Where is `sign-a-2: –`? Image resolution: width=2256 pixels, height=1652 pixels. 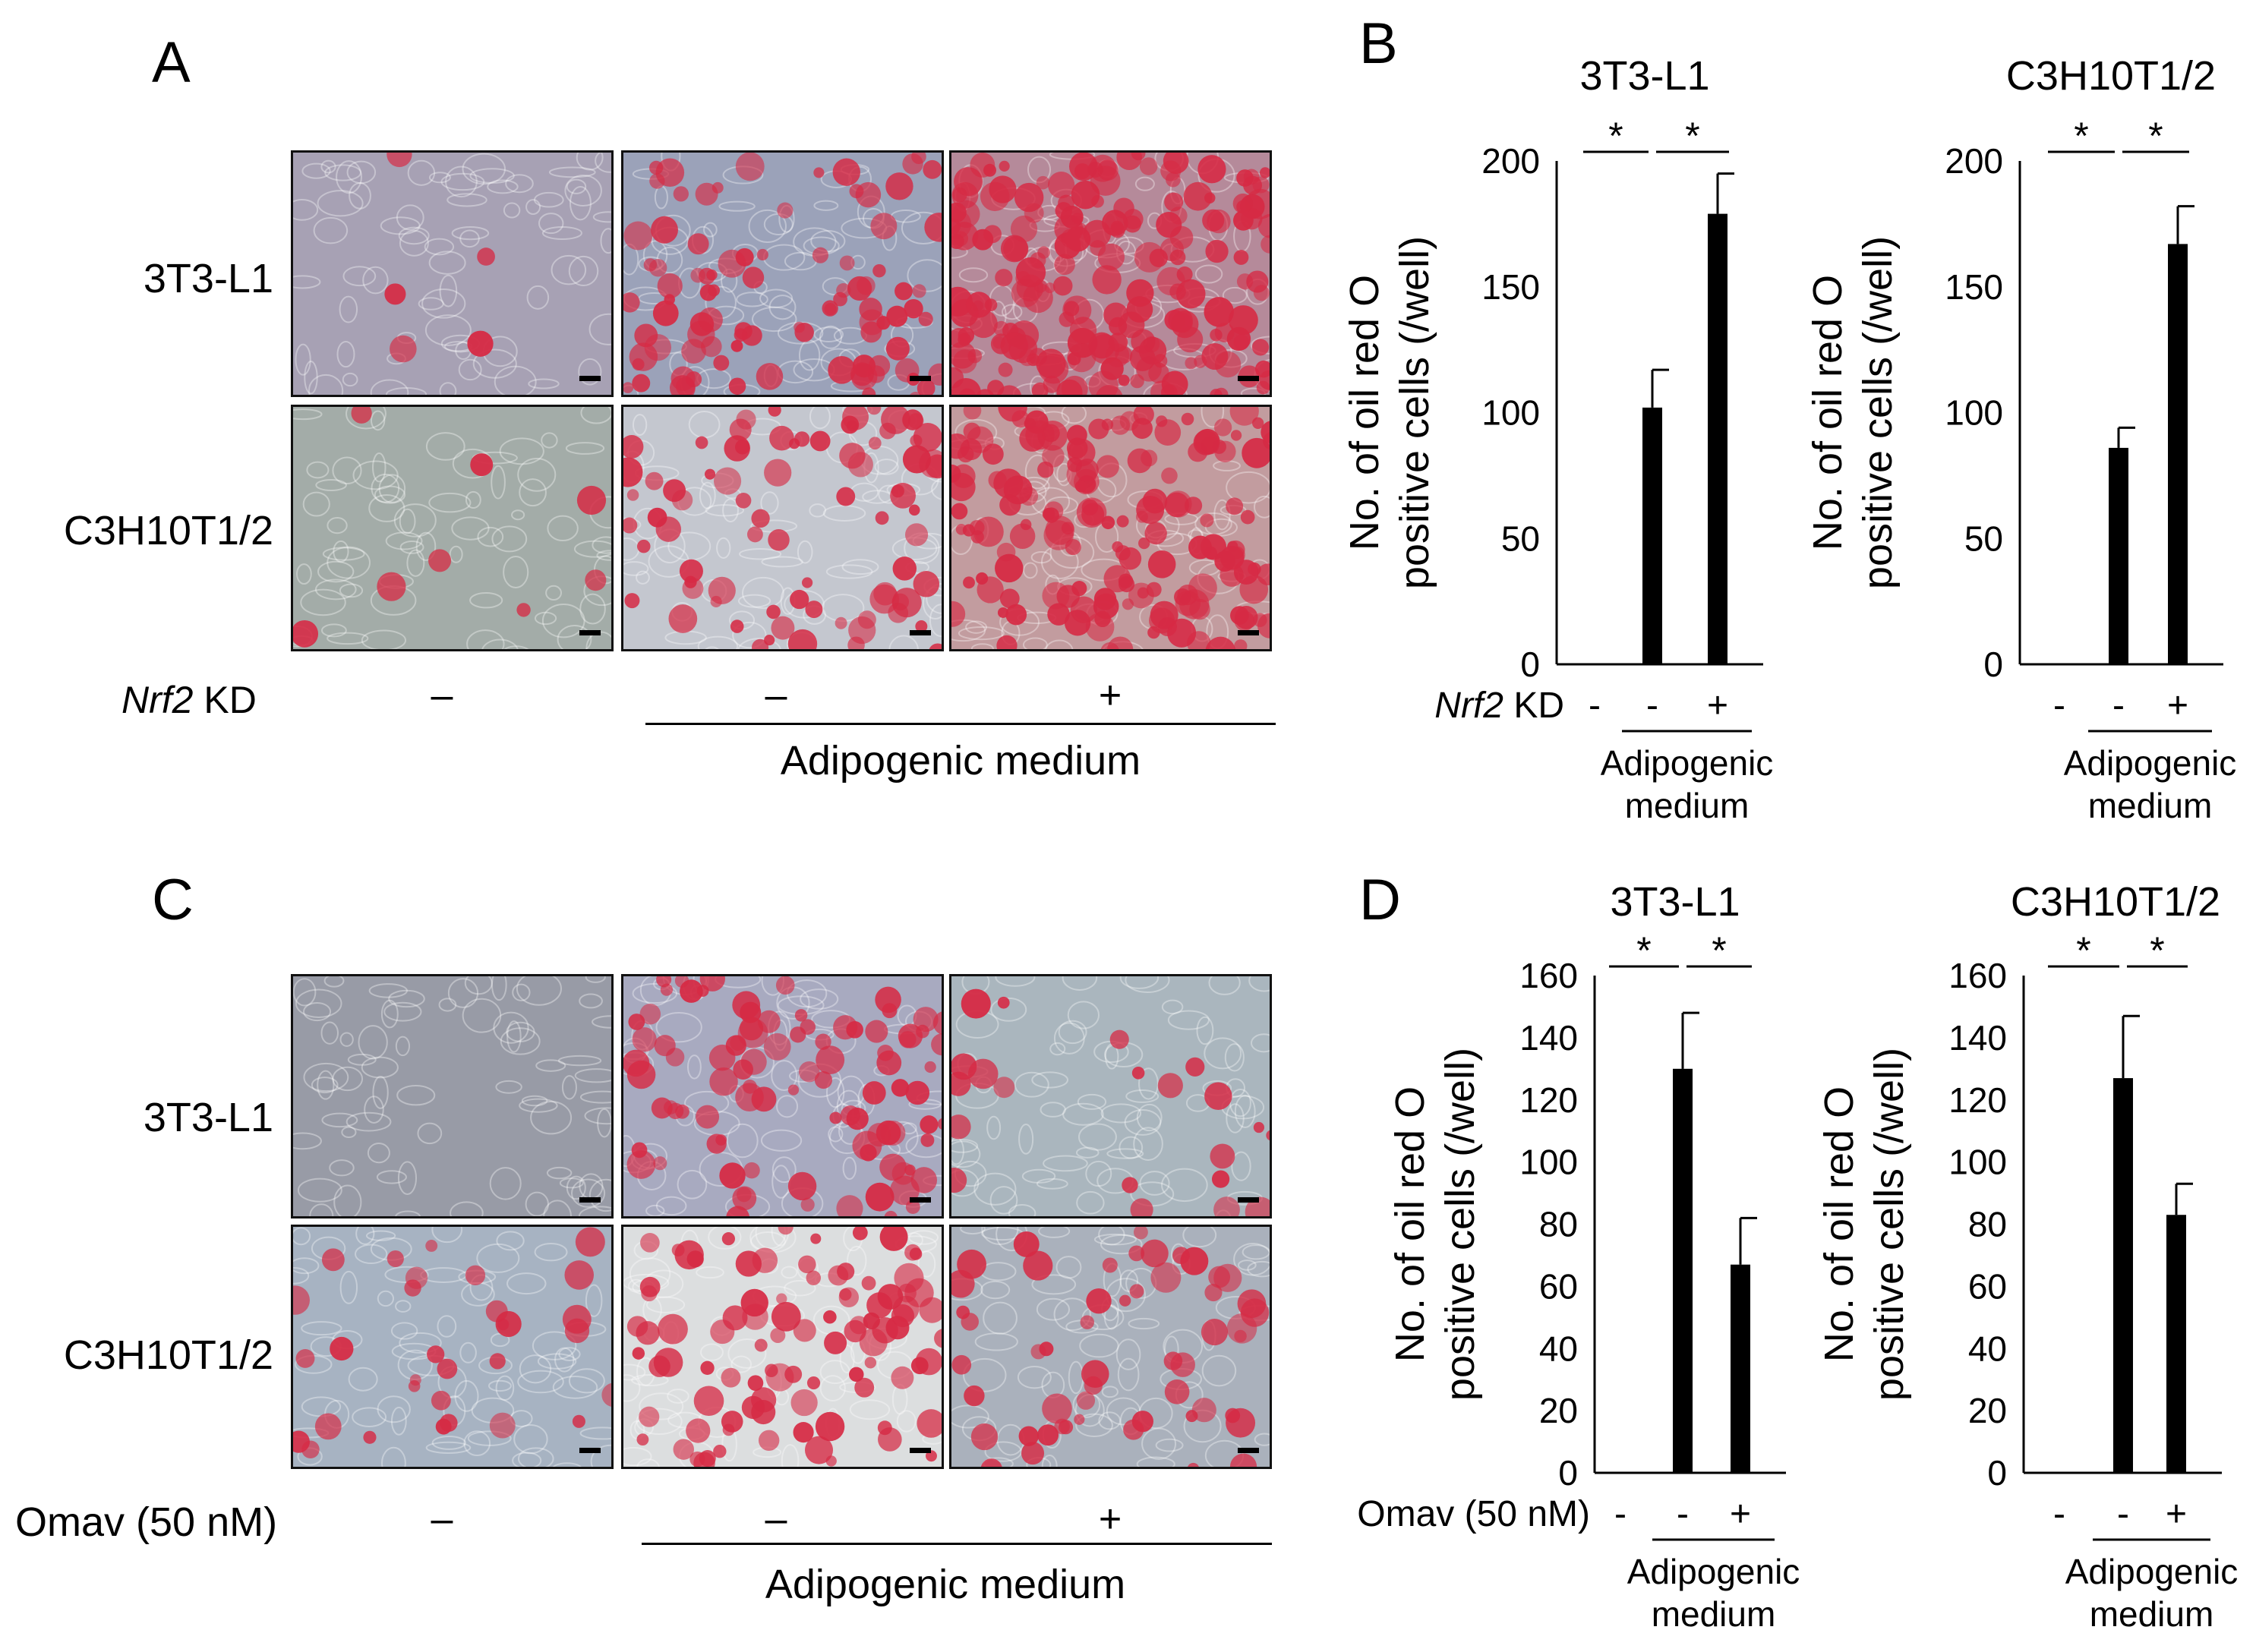 sign-a-2: – is located at coordinates (776, 695).